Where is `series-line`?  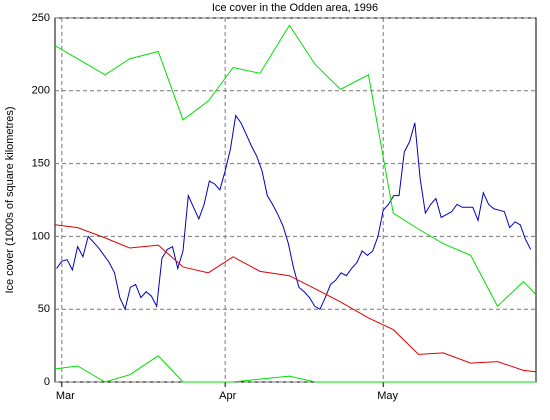
series-line is located at coordinates (295, 369).